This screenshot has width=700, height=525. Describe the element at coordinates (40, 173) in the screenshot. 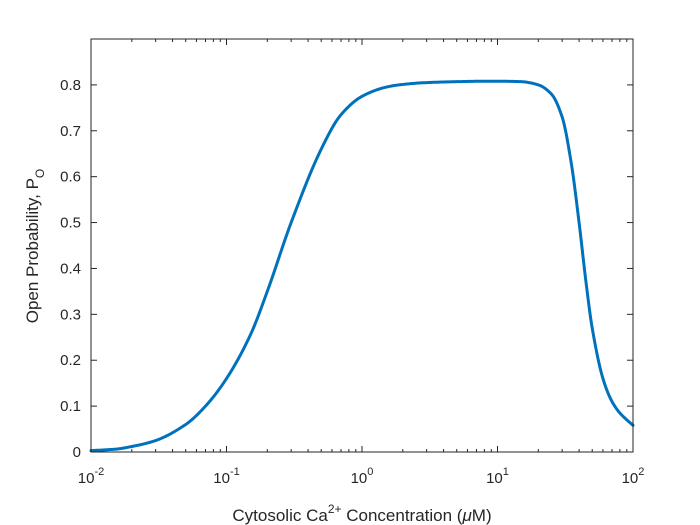

I see `y-axis-label-subscript: O` at that location.